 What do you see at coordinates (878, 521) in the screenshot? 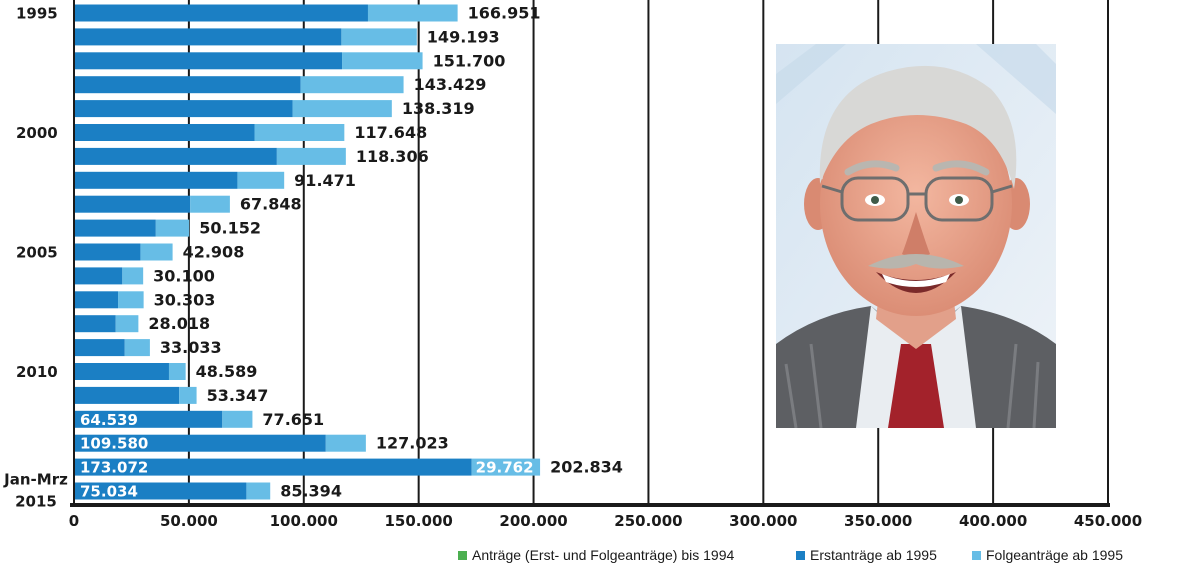
I see `x-tick-label: 350.000` at bounding box center [878, 521].